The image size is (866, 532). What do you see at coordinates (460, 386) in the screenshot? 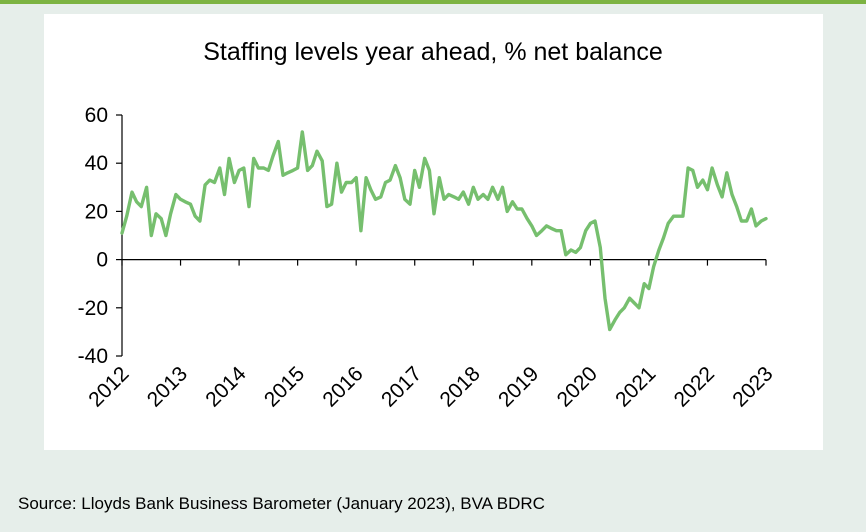
I see `x-tick-label: 2018` at bounding box center [460, 386].